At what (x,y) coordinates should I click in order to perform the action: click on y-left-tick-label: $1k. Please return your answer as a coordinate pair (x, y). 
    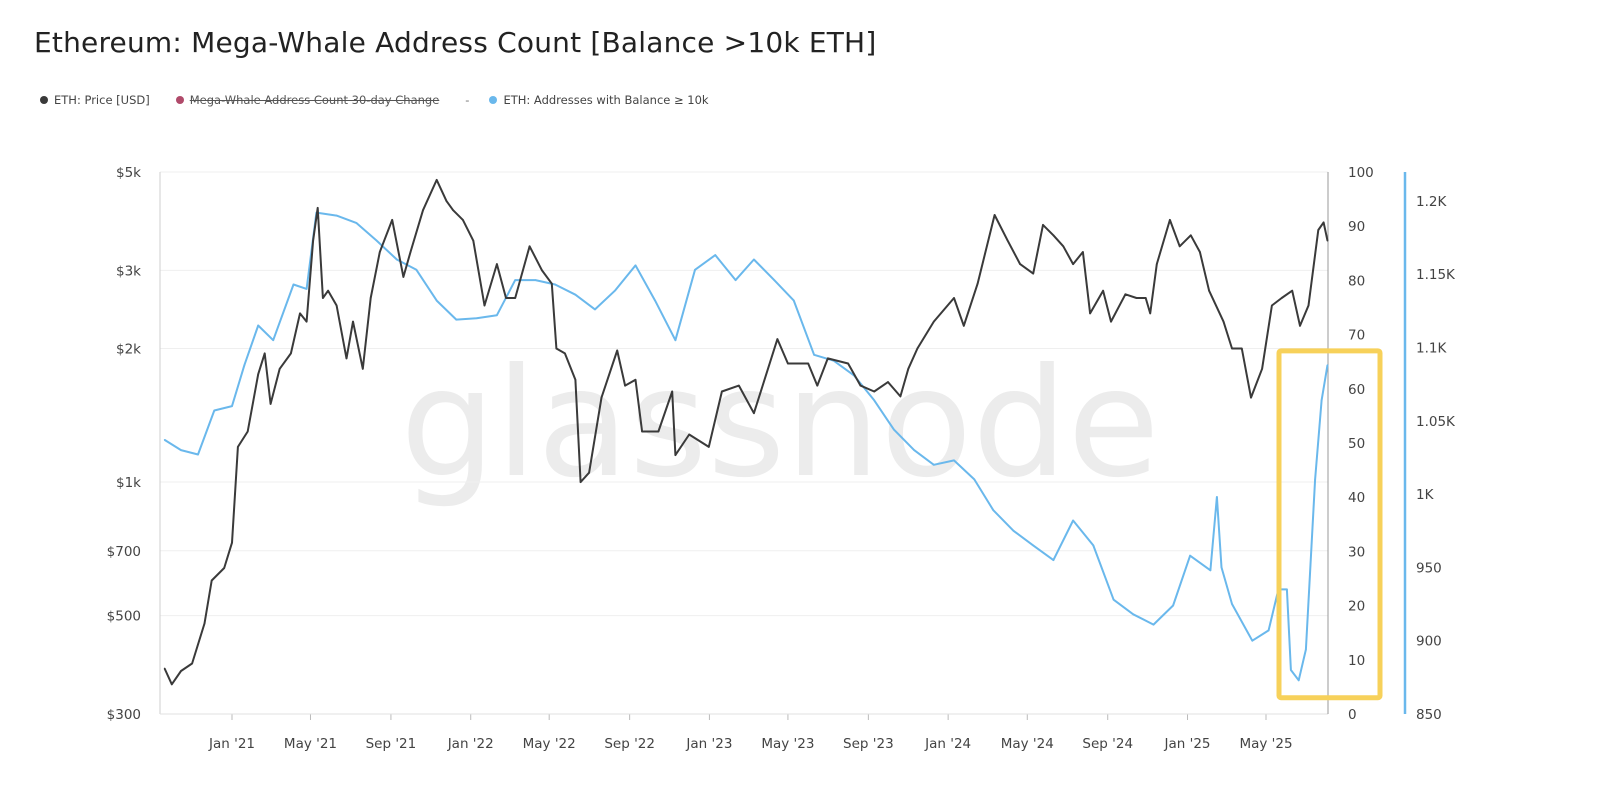
    Looking at the image, I should click on (128, 483).